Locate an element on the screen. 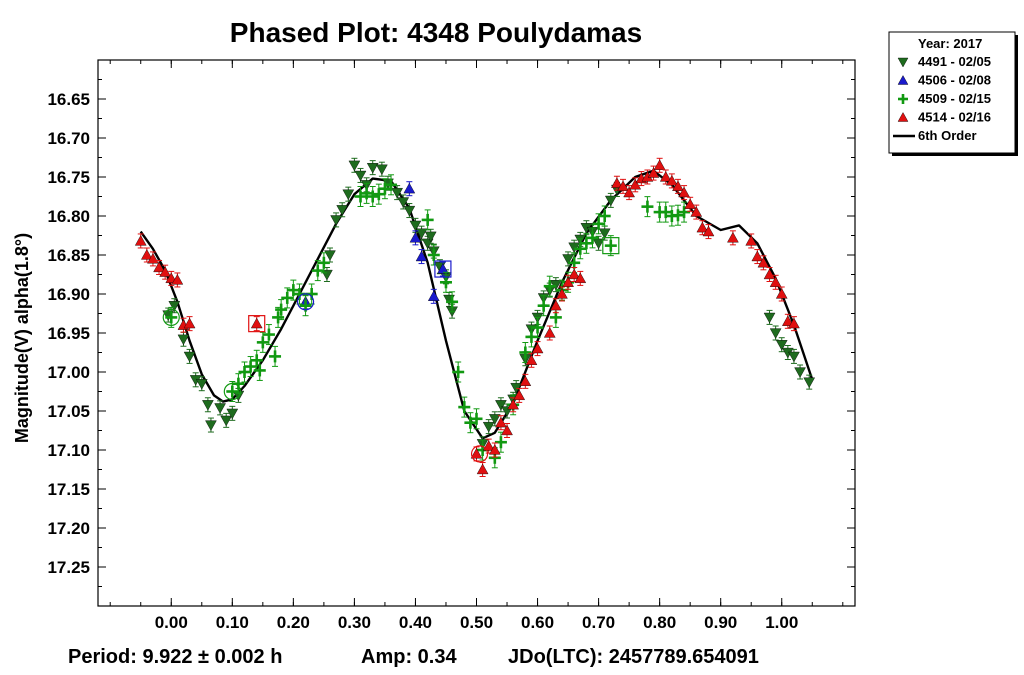 The width and height of the screenshot is (1024, 675). y-tick-label: 17.25 is located at coordinates (68, 567).